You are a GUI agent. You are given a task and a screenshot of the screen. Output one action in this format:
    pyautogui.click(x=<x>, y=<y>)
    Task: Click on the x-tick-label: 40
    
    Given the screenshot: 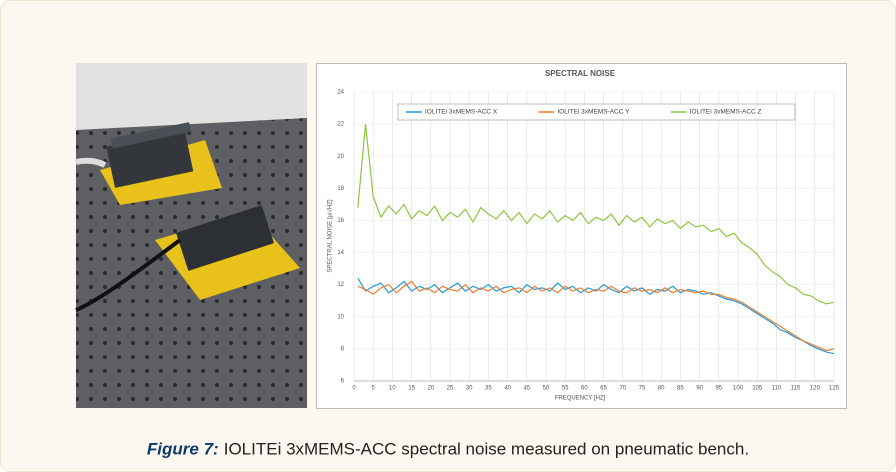 What is the action you would take?
    pyautogui.click(x=507, y=389)
    